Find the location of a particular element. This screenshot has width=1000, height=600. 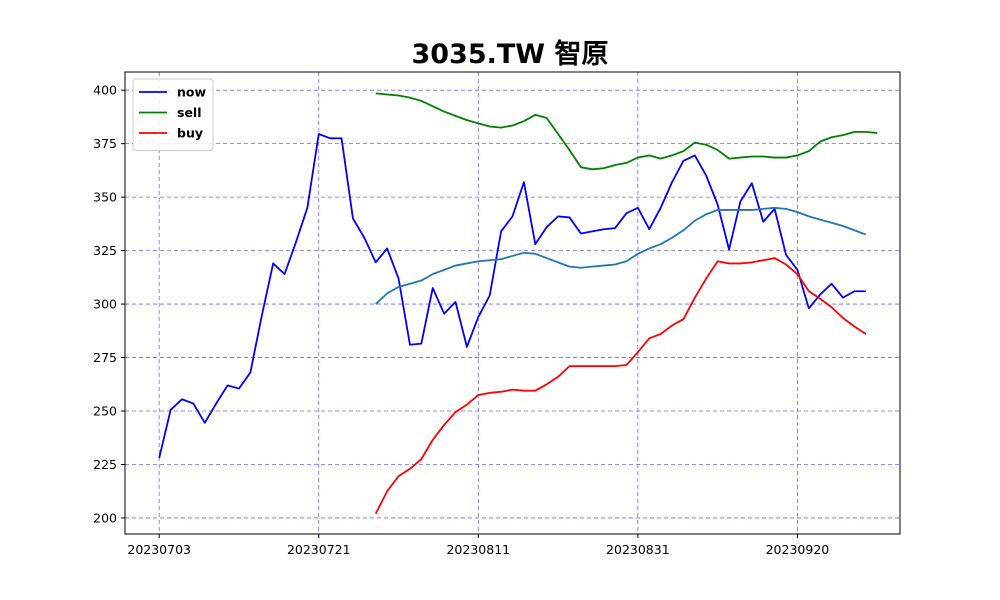

y-tick-label: 275 is located at coordinates (105, 357).